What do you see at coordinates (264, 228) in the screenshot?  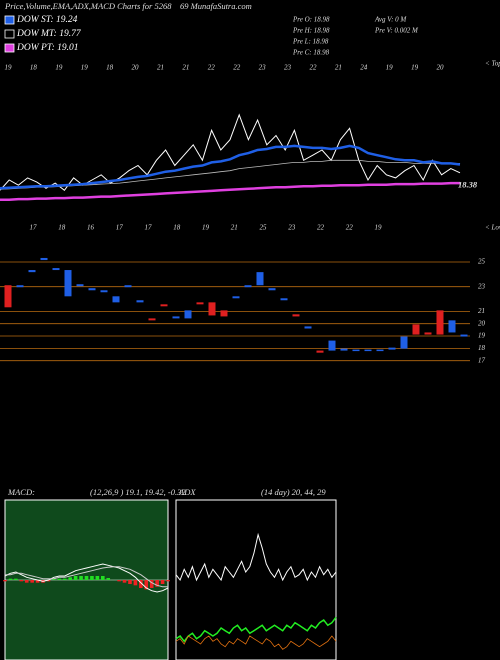 I see `low-label: 25` at bounding box center [264, 228].